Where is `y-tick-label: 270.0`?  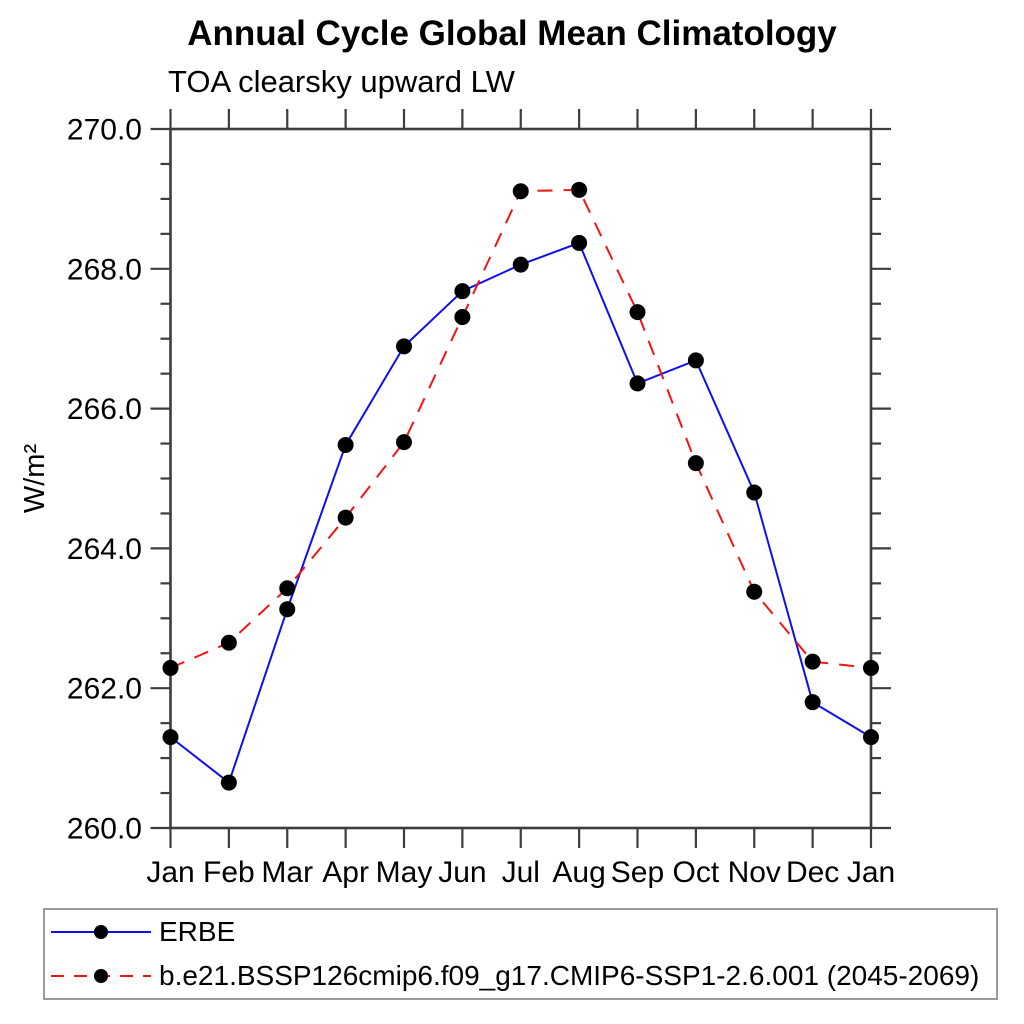 y-tick-label: 270.0 is located at coordinates (104, 130).